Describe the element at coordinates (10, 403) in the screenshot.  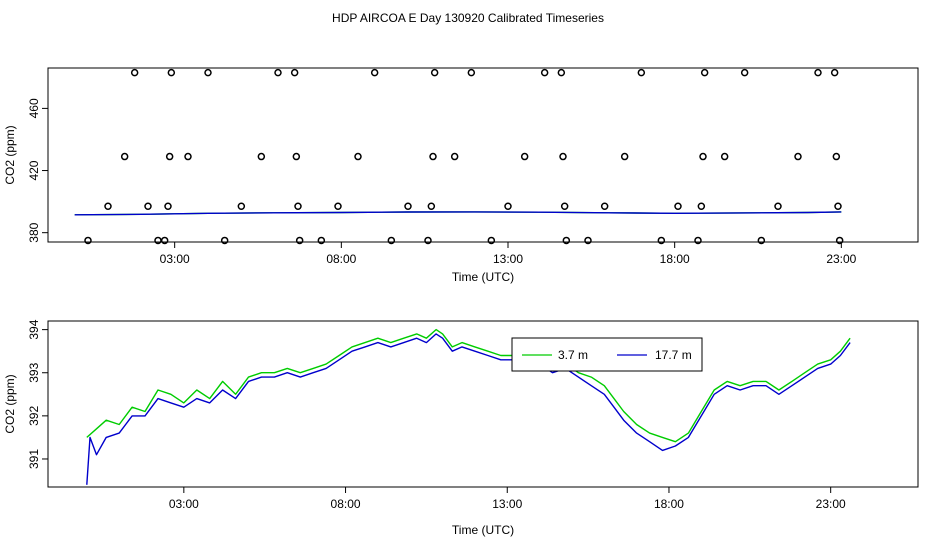
I see `bottom-y-axis-label: CO2 (ppm)` at that location.